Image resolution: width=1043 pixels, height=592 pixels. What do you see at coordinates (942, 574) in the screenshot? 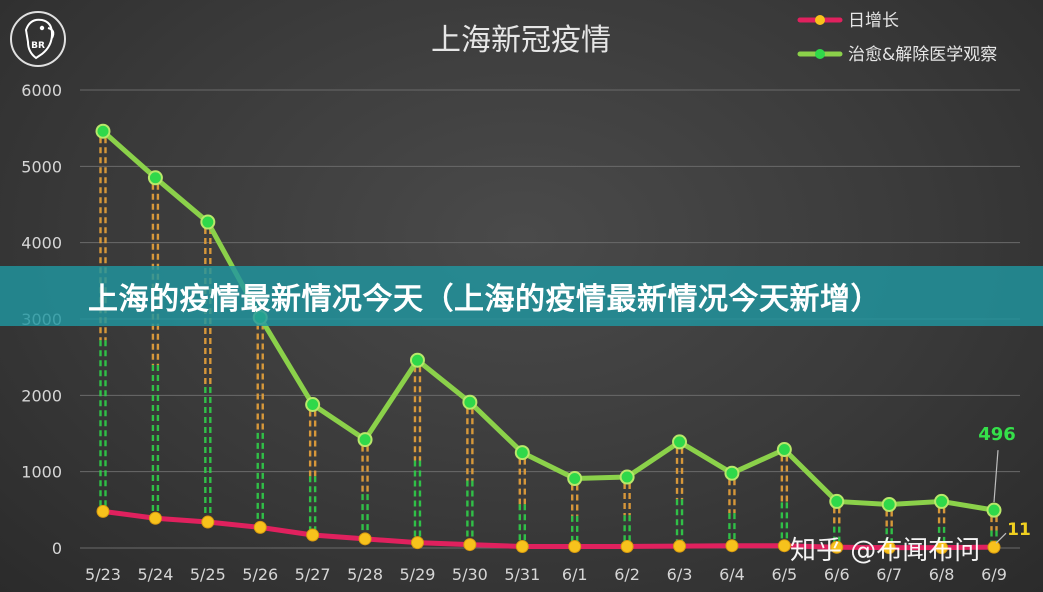
I see `x-tick-label: 6/8` at bounding box center [942, 574].